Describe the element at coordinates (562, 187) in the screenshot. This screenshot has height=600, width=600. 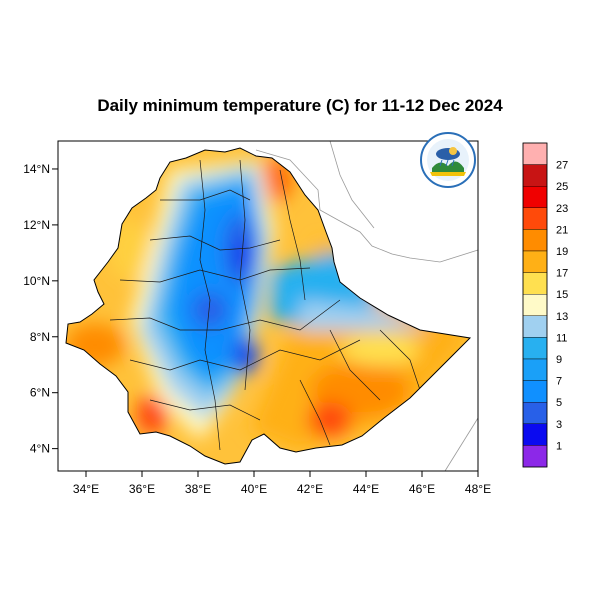
I see `colorbar-label: 25` at that location.